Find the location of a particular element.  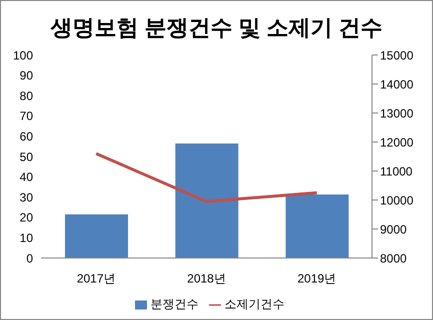

y-tick-label: 30 is located at coordinates (27, 197).